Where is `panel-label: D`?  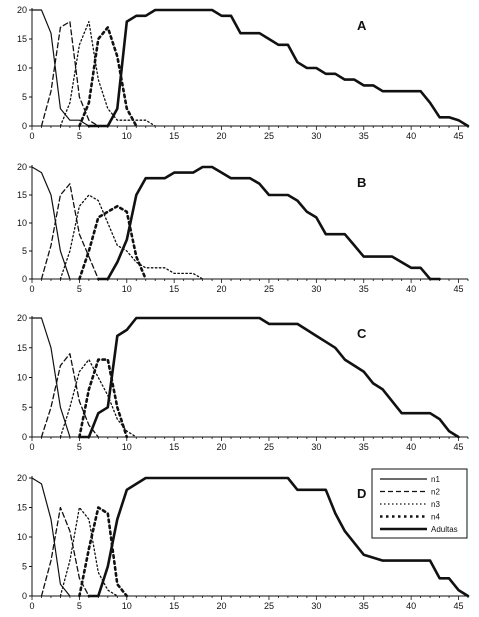
panel-label: D is located at coordinates (361, 493).